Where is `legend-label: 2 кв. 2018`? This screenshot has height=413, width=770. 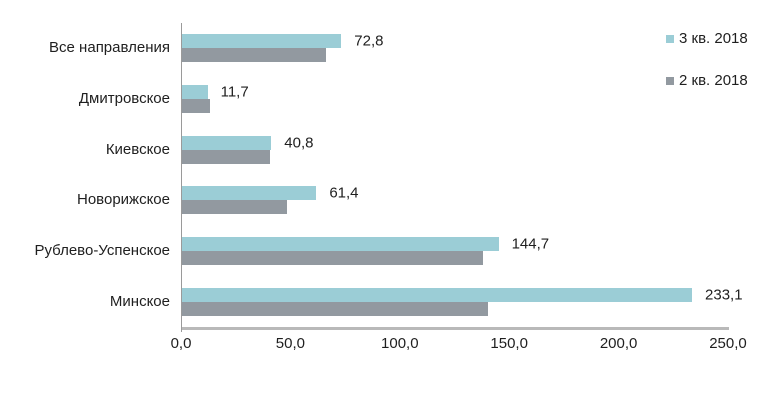 legend-label: 2 кв. 2018 is located at coordinates (713, 80).